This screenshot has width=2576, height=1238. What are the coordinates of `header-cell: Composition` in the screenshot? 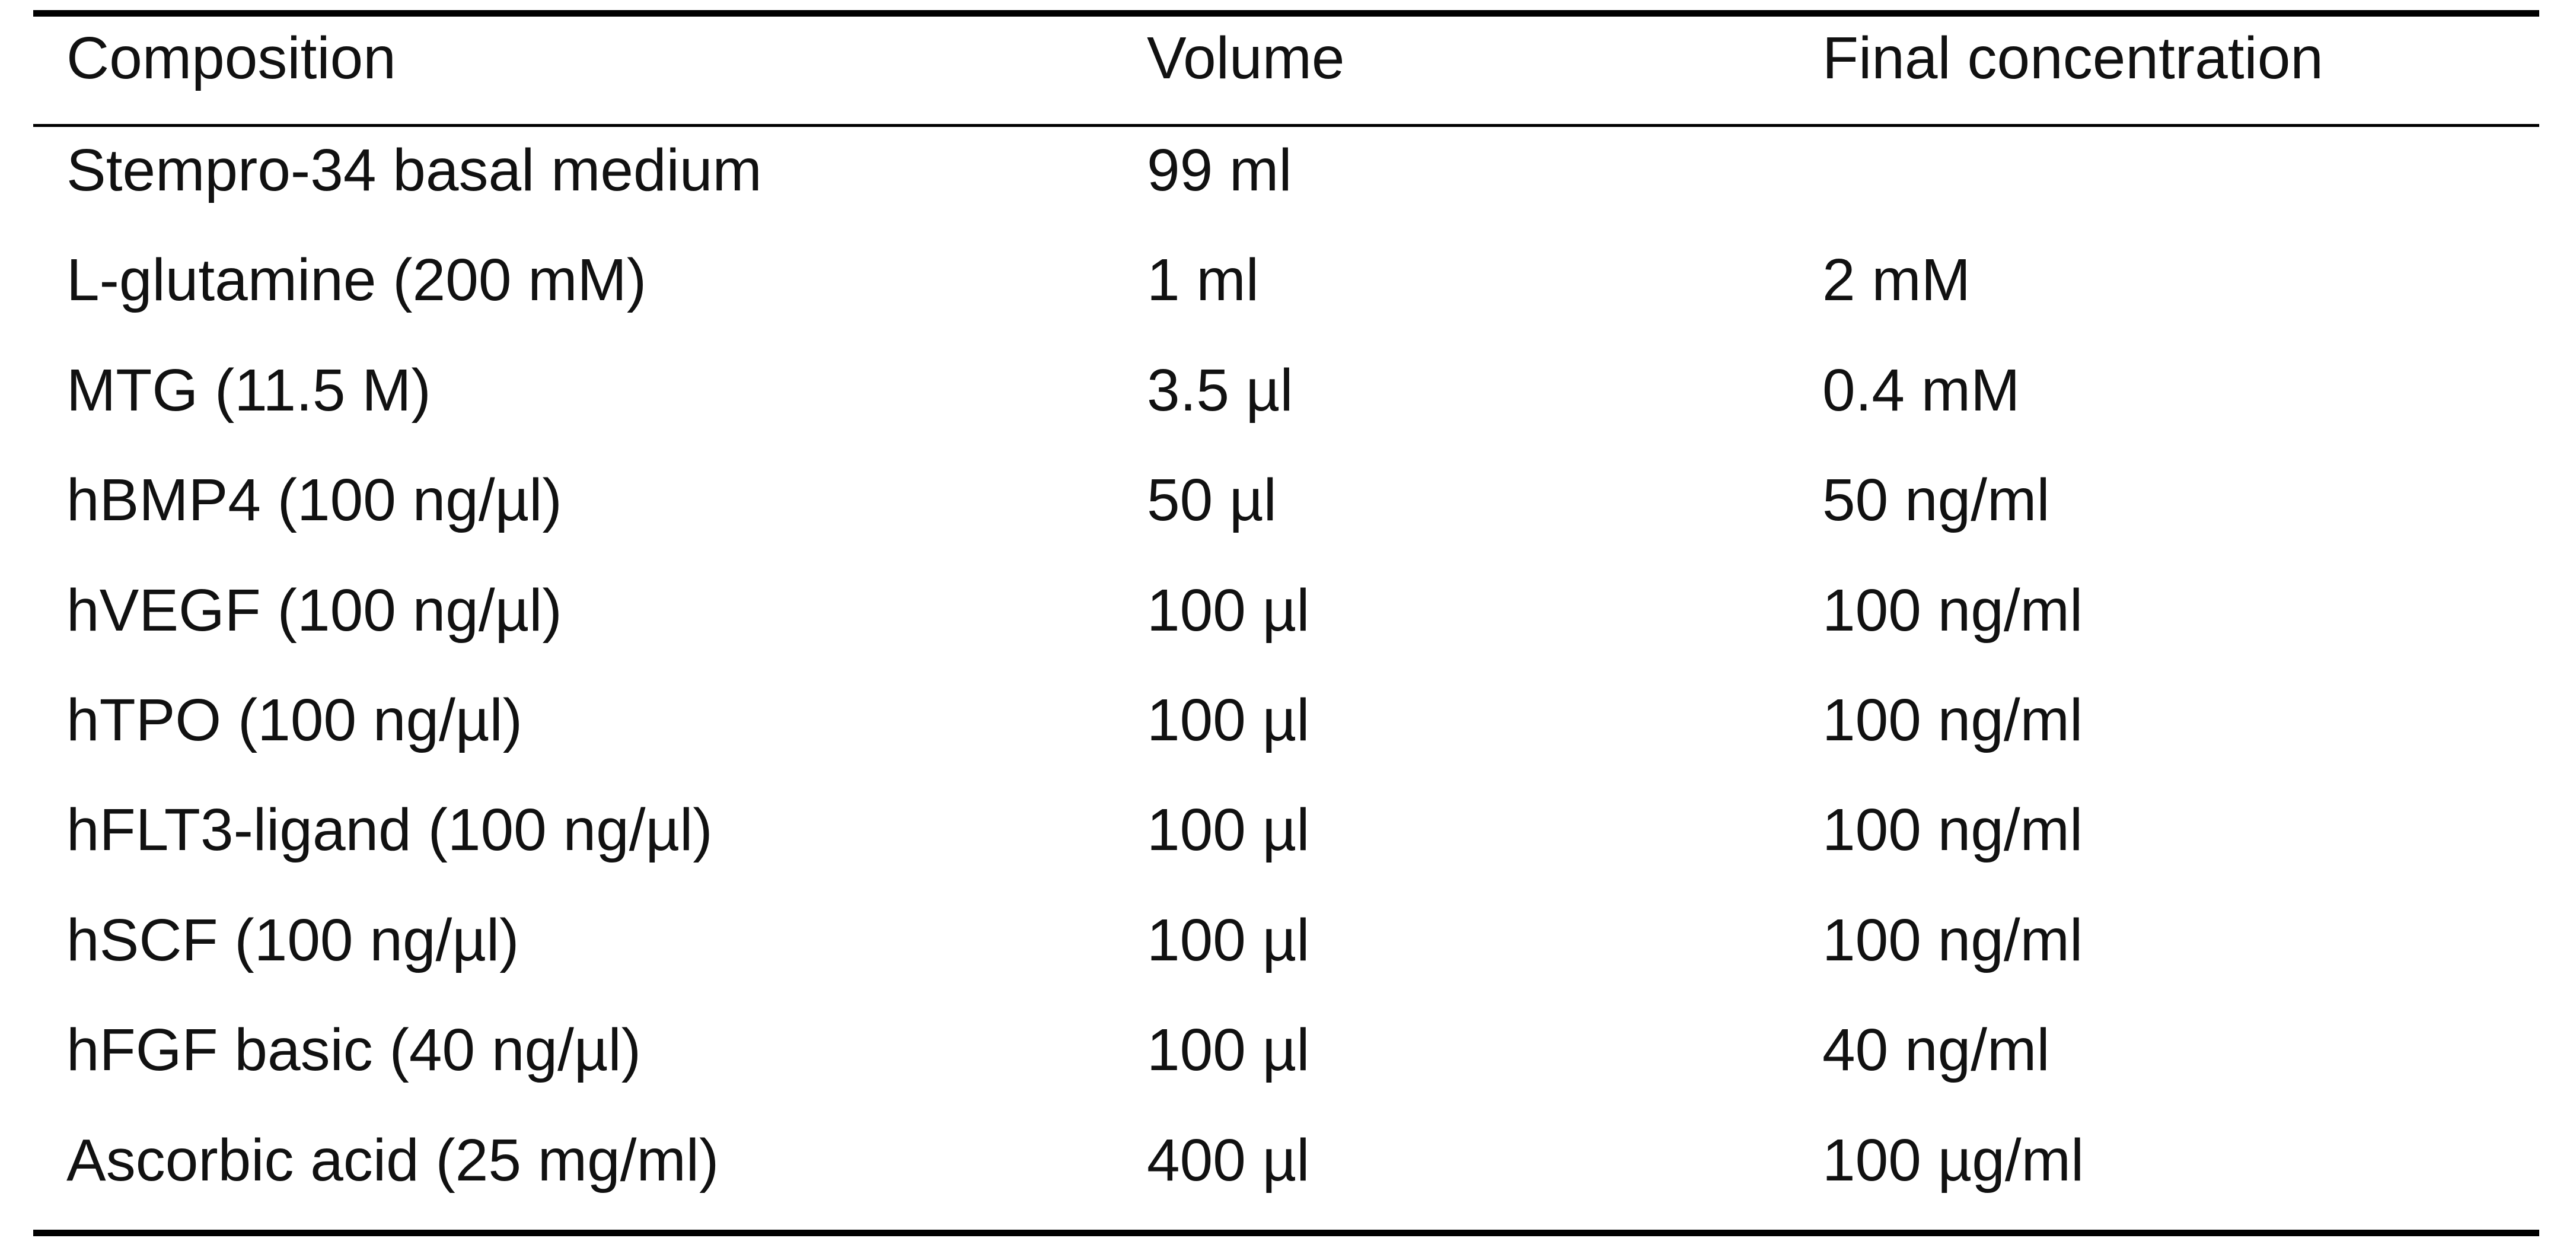 It's located at (231, 58).